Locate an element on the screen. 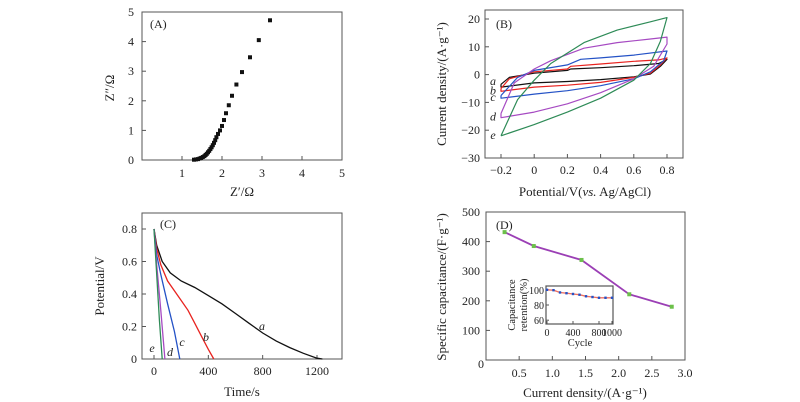 This screenshot has width=800, height=402. panel-b-curve-b is located at coordinates (584, 74).